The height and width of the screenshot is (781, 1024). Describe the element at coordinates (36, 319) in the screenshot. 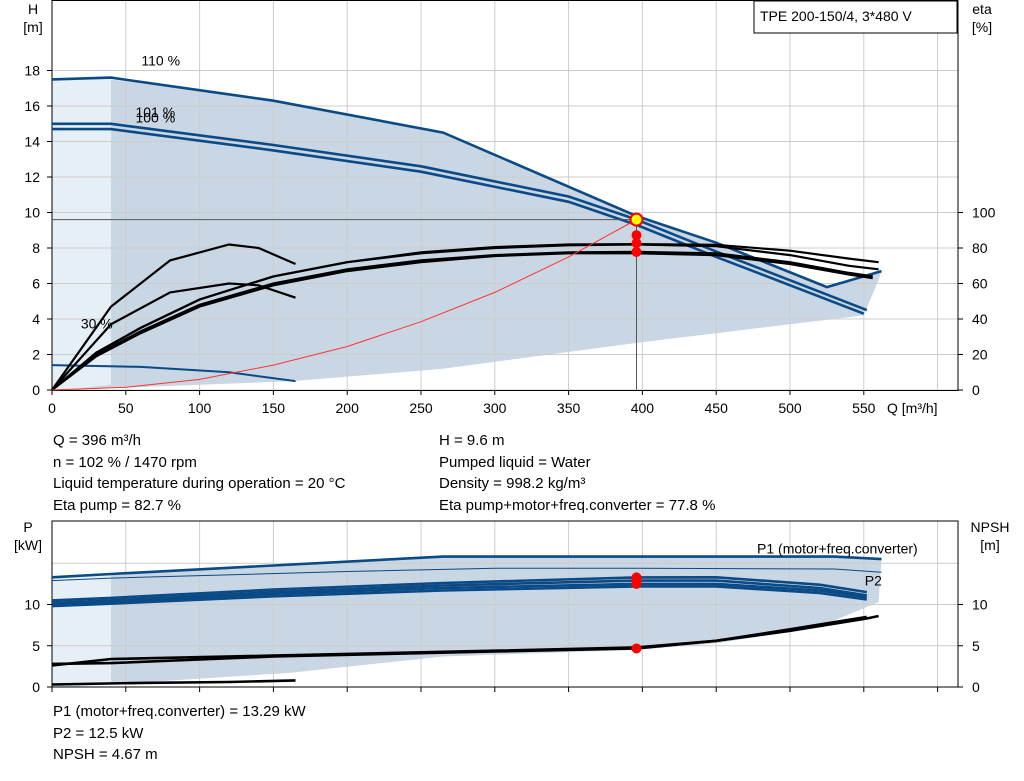

I see `y-tick-label-left: 4` at that location.